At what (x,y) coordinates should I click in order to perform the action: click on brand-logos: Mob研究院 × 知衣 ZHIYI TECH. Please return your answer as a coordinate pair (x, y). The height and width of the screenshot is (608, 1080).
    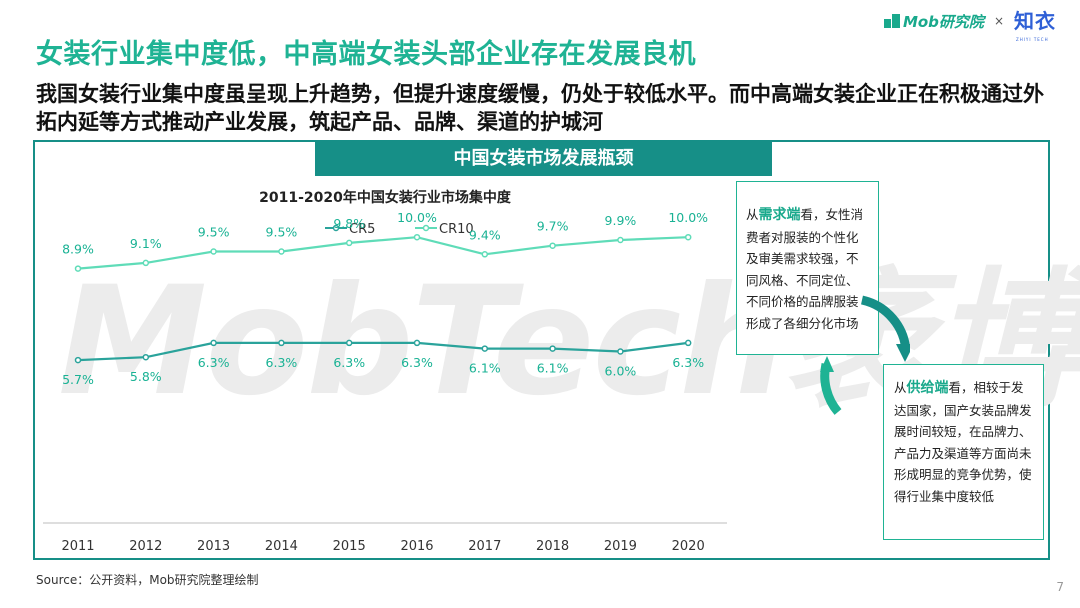
    Looking at the image, I should click on (969, 25).